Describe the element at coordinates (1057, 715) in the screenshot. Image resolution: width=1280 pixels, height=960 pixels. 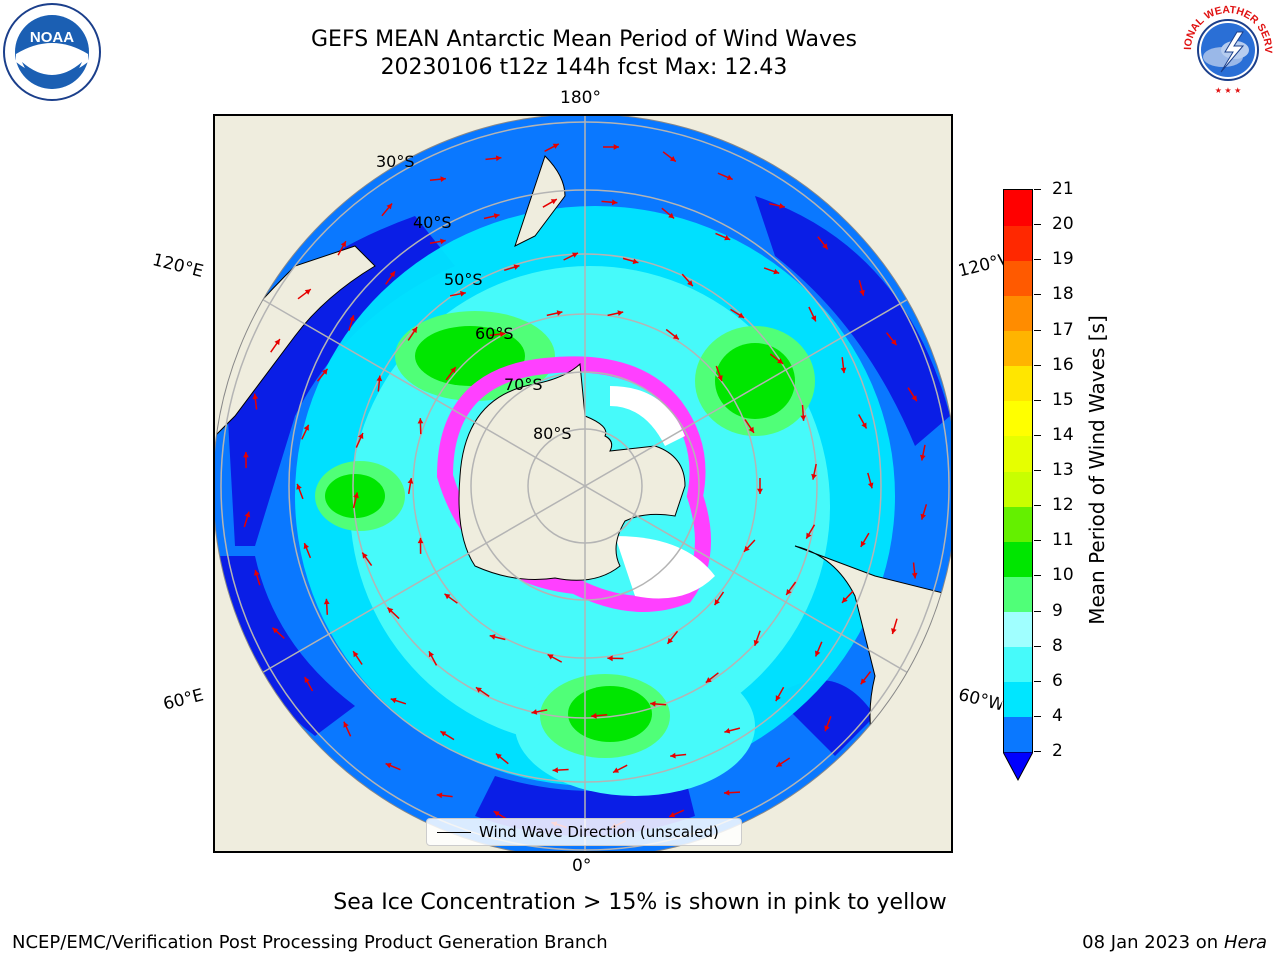
I see `colorbar-tick-label: 4` at that location.